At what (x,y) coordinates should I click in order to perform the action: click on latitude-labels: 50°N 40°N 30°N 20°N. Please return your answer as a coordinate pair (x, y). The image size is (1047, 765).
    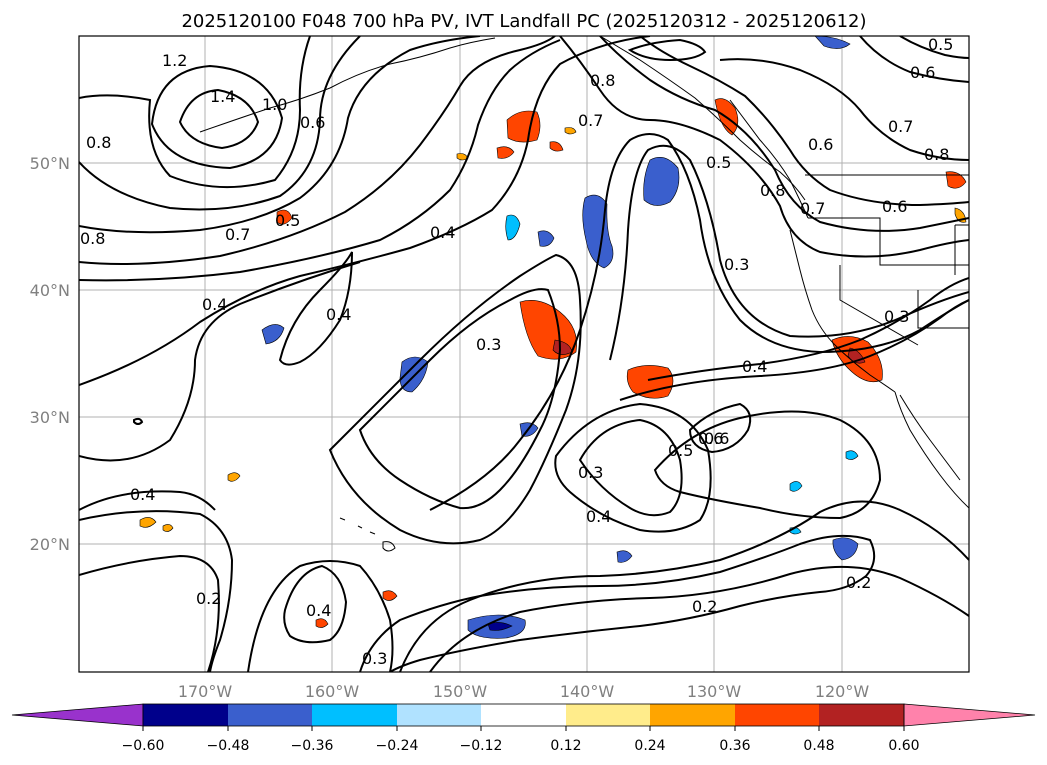
    Looking at the image, I should click on (50, 354).